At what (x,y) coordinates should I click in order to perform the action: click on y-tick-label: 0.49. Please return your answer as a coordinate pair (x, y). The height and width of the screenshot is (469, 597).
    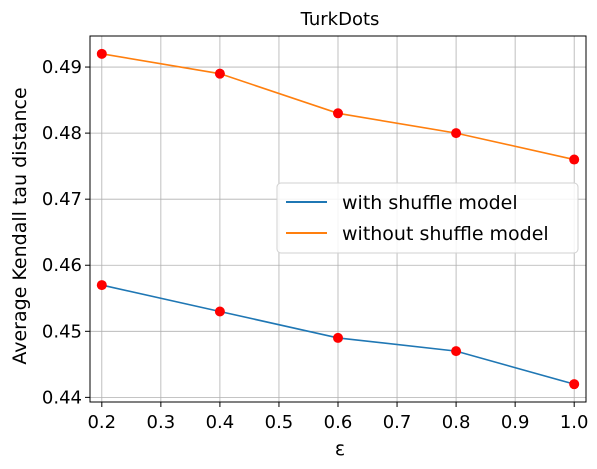
    Looking at the image, I should click on (62, 67).